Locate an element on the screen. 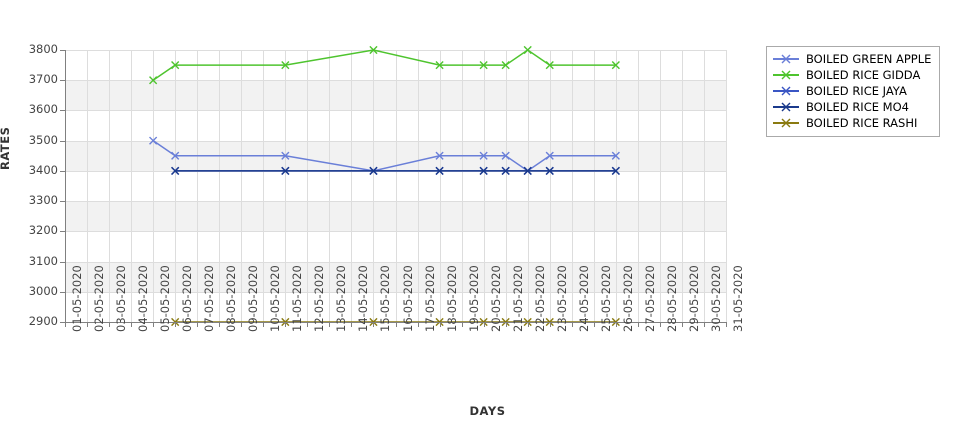 The image size is (975, 429). y-tick-label: 3400 is located at coordinates (43, 169).